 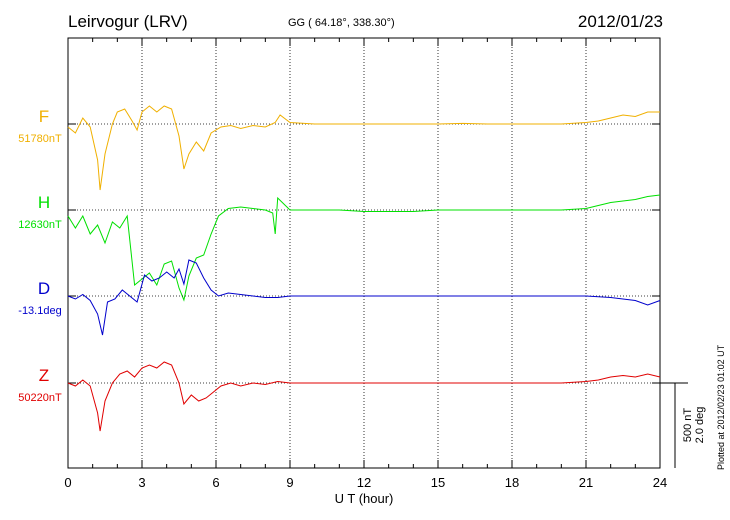 I want to click on x-tick-label: 3, so click(x=141, y=482).